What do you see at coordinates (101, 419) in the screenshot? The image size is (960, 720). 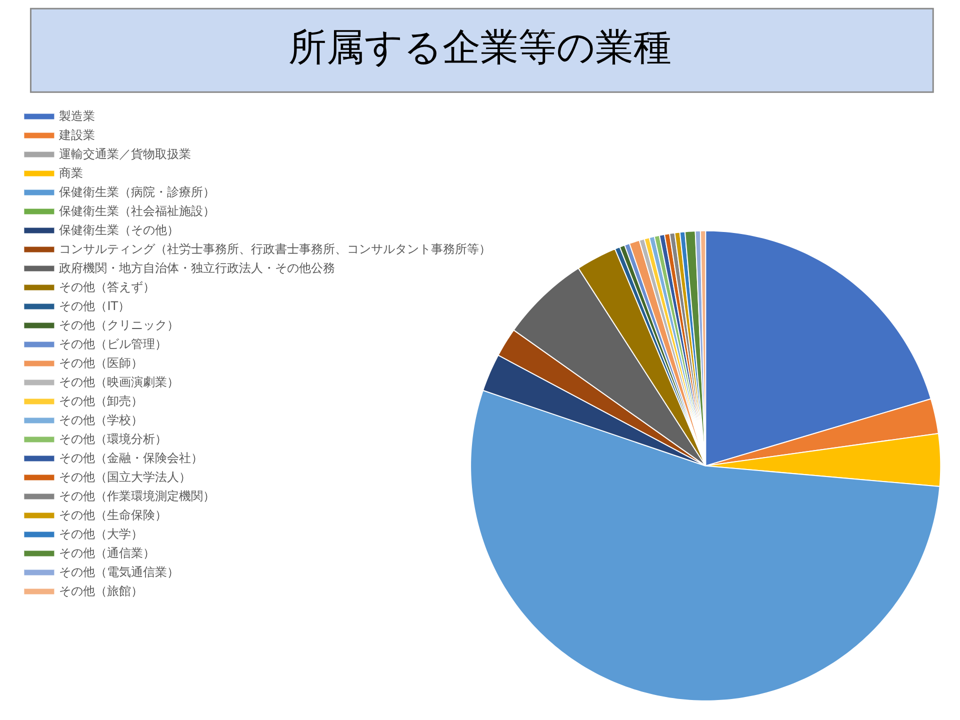 I see `legend-label: その他（学校）` at bounding box center [101, 419].